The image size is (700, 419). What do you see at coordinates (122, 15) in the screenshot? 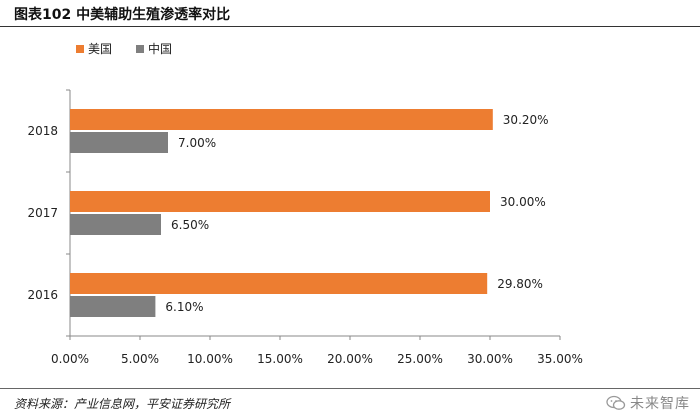
I see `chart-title: 图表102 中美辅助生殖渗透率对比` at bounding box center [122, 15].